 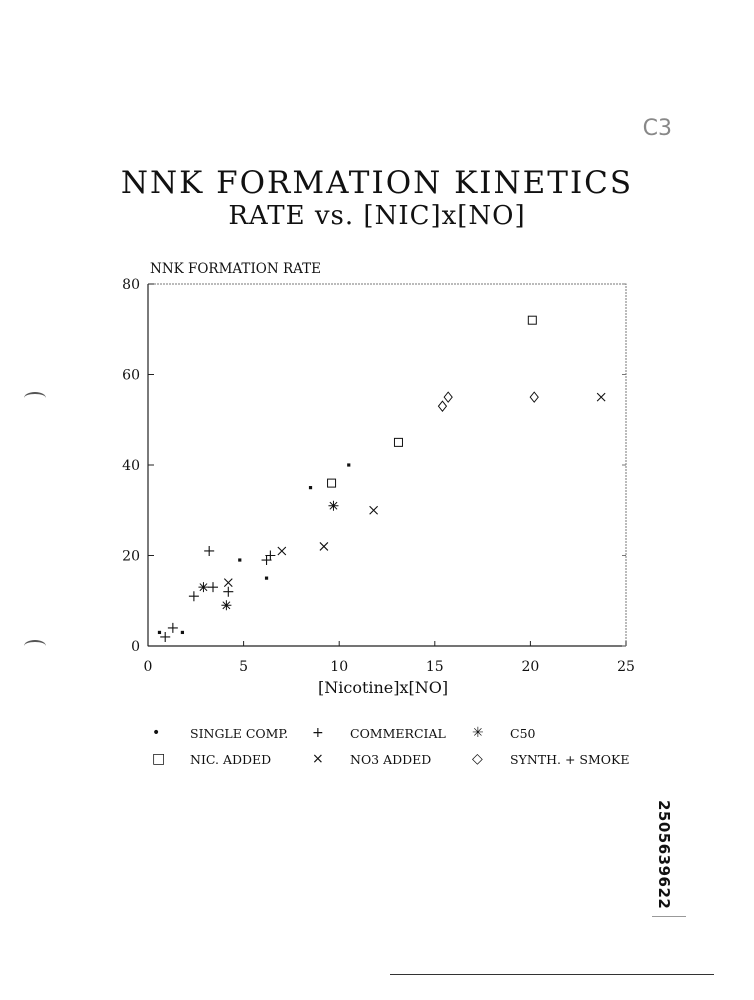 What do you see at coordinates (377, 216) in the screenshot?
I see `chart-subtitle: RATE vs. [NIC]x[NO]` at bounding box center [377, 216].